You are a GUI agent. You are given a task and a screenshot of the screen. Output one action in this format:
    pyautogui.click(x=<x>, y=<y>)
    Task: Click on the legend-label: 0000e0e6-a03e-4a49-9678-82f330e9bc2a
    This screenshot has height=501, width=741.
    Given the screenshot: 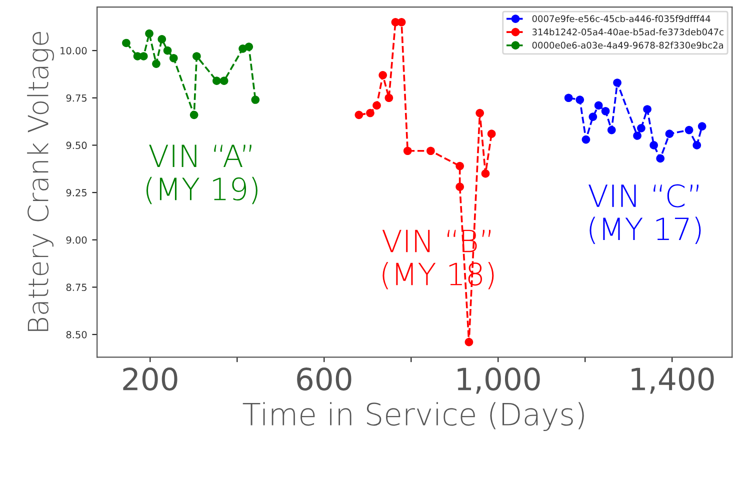 What is the action you would take?
    pyautogui.click(x=628, y=45)
    